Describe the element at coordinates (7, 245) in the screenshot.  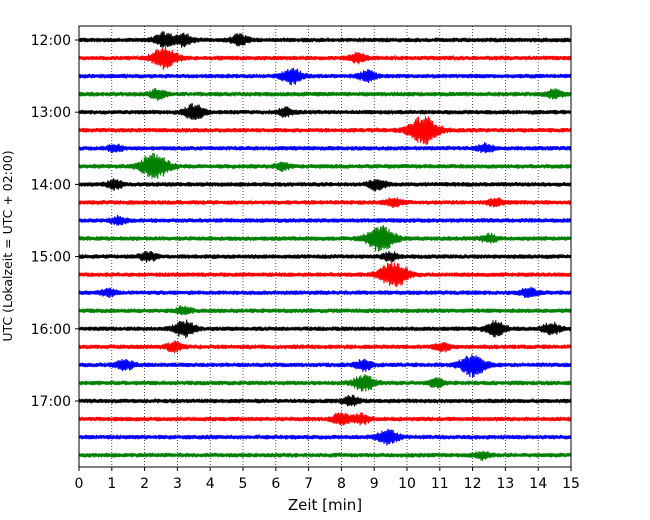
I see `y-axis-label: UTC (Lokalzeit = UTC + 02:00)` at that location.